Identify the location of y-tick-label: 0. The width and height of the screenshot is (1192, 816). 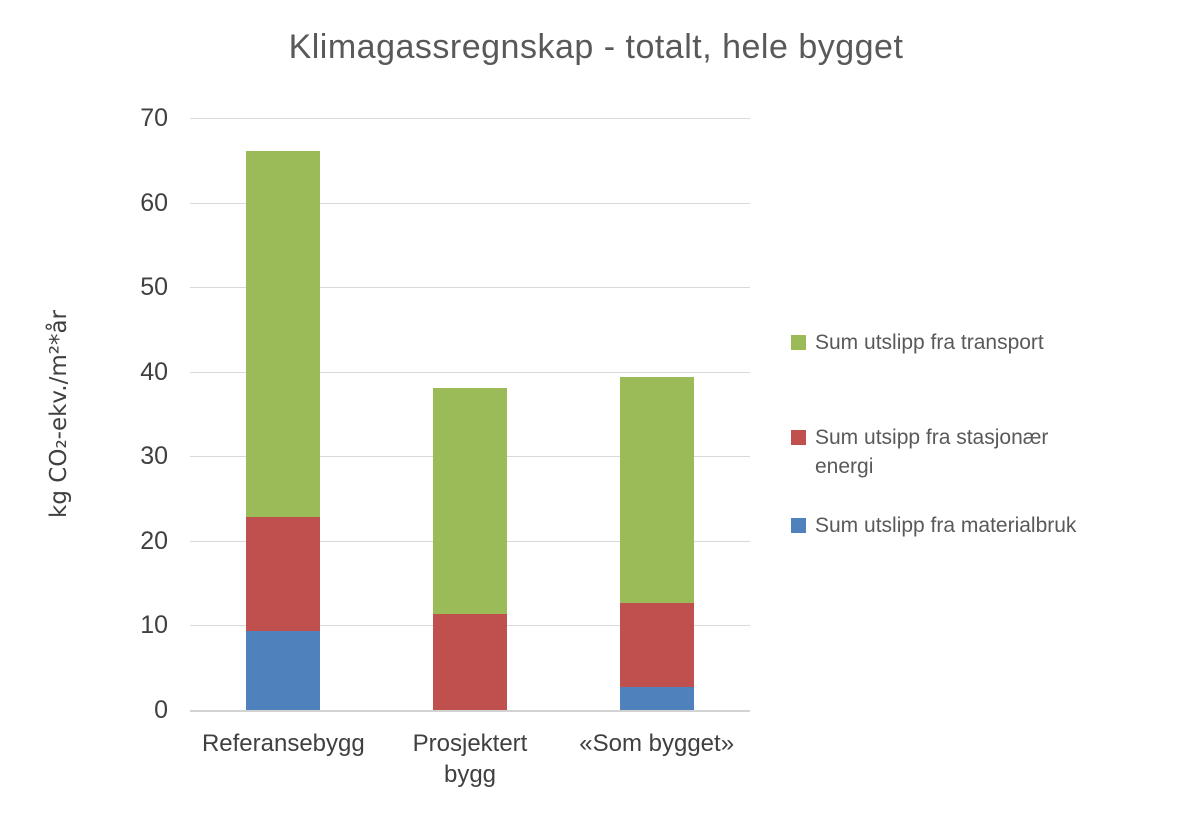
(161, 710).